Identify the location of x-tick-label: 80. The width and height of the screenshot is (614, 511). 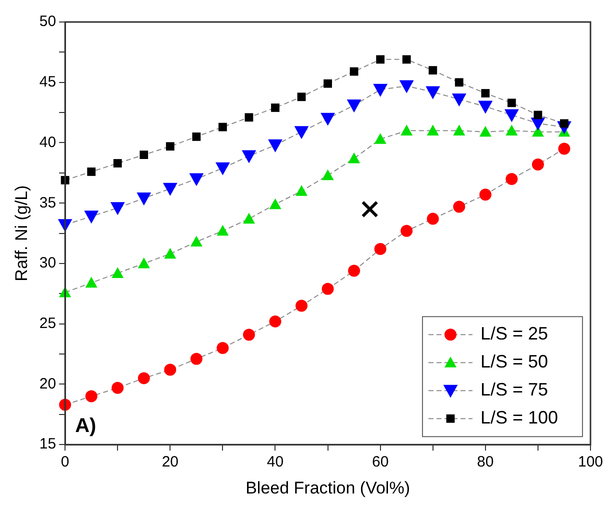
(485, 462).